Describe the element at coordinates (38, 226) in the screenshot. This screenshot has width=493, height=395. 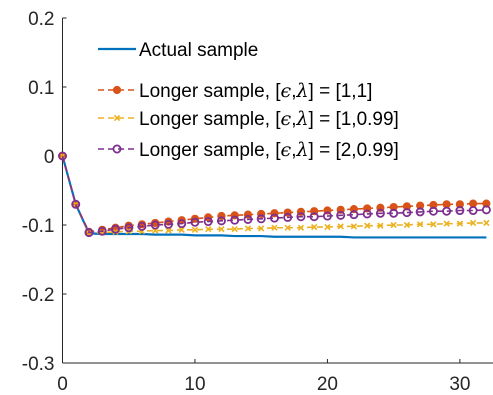
I see `y-tick-label: -0.1` at that location.